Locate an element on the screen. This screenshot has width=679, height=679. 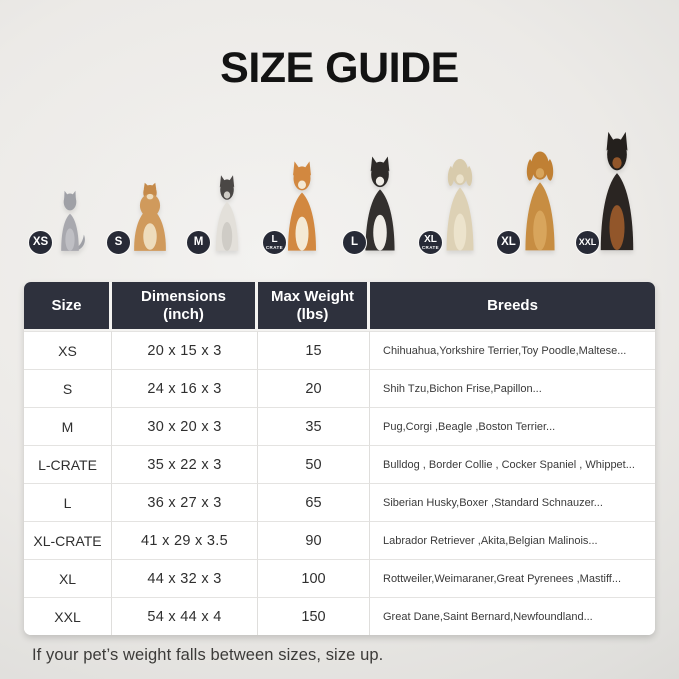
max-weight-cell: 90 is located at coordinates (314, 540).